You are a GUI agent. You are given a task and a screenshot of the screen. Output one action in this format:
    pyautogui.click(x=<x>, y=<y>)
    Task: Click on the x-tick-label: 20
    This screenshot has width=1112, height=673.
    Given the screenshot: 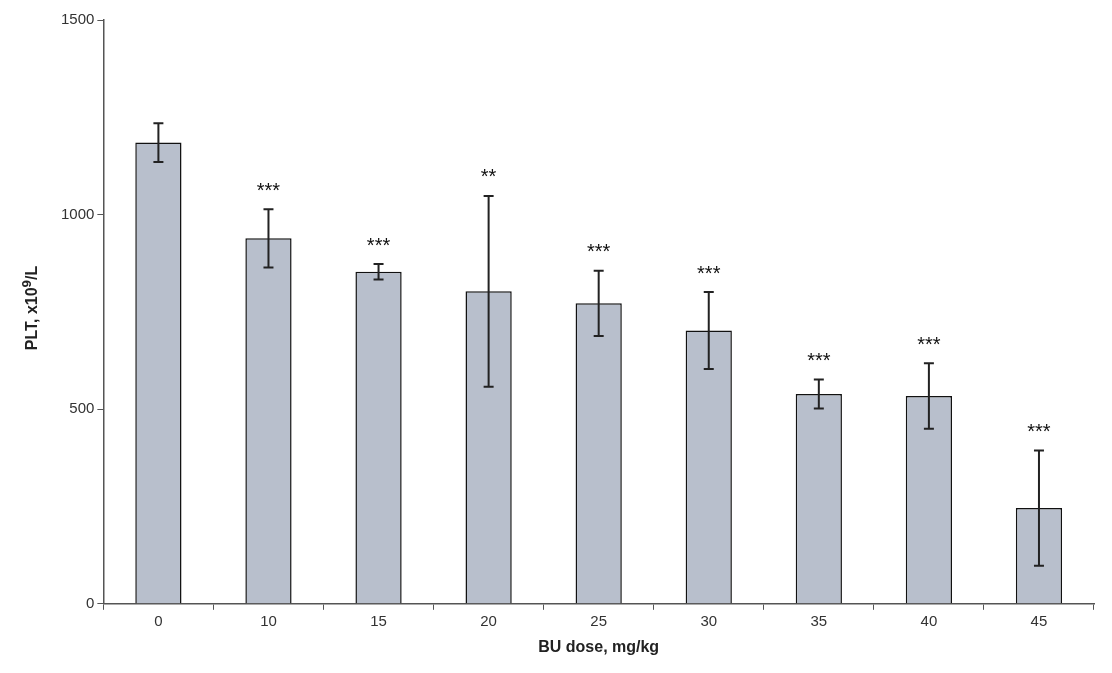 What is the action you would take?
    pyautogui.click(x=488, y=620)
    